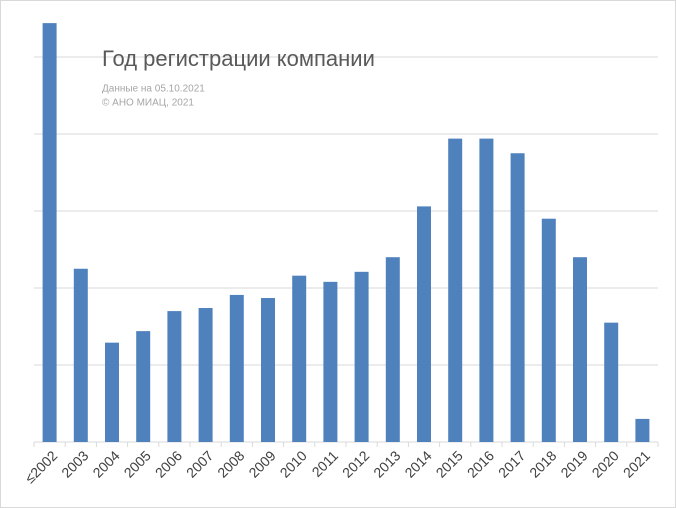 This screenshot has width=676, height=508. What do you see at coordinates (153, 89) in the screenshot?
I see `chart-subtitle: Данные на 05.10.2021` at bounding box center [153, 89].